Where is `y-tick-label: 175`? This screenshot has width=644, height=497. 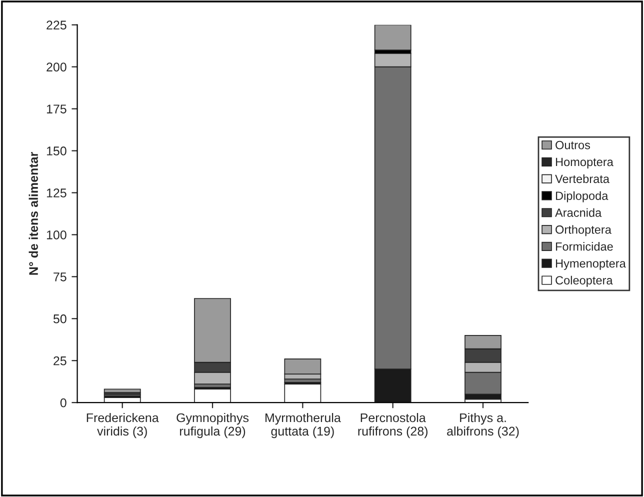
y-tick-label: 175 is located at coordinates (56, 109).